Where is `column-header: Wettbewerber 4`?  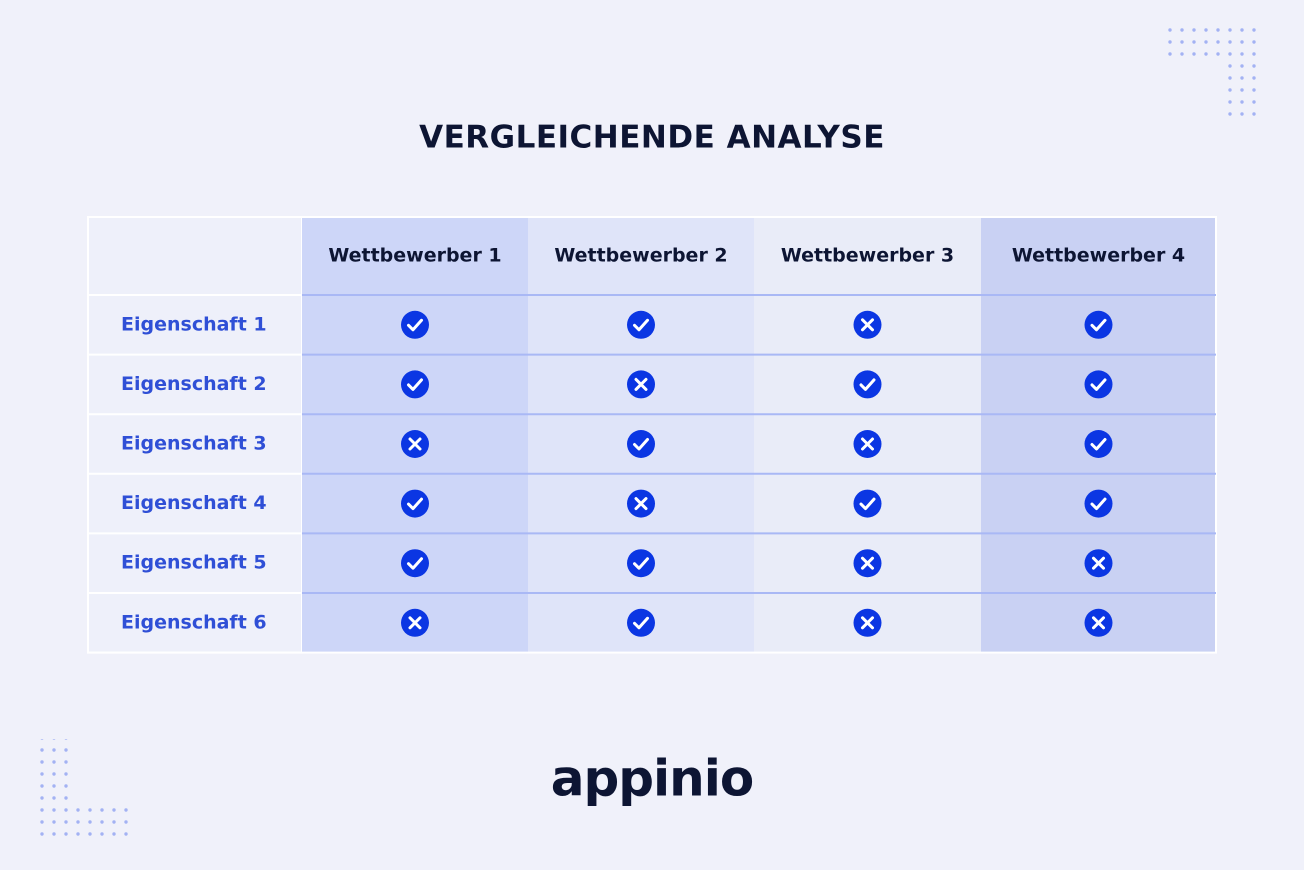 column-header: Wettbewerber 4 is located at coordinates (1098, 256).